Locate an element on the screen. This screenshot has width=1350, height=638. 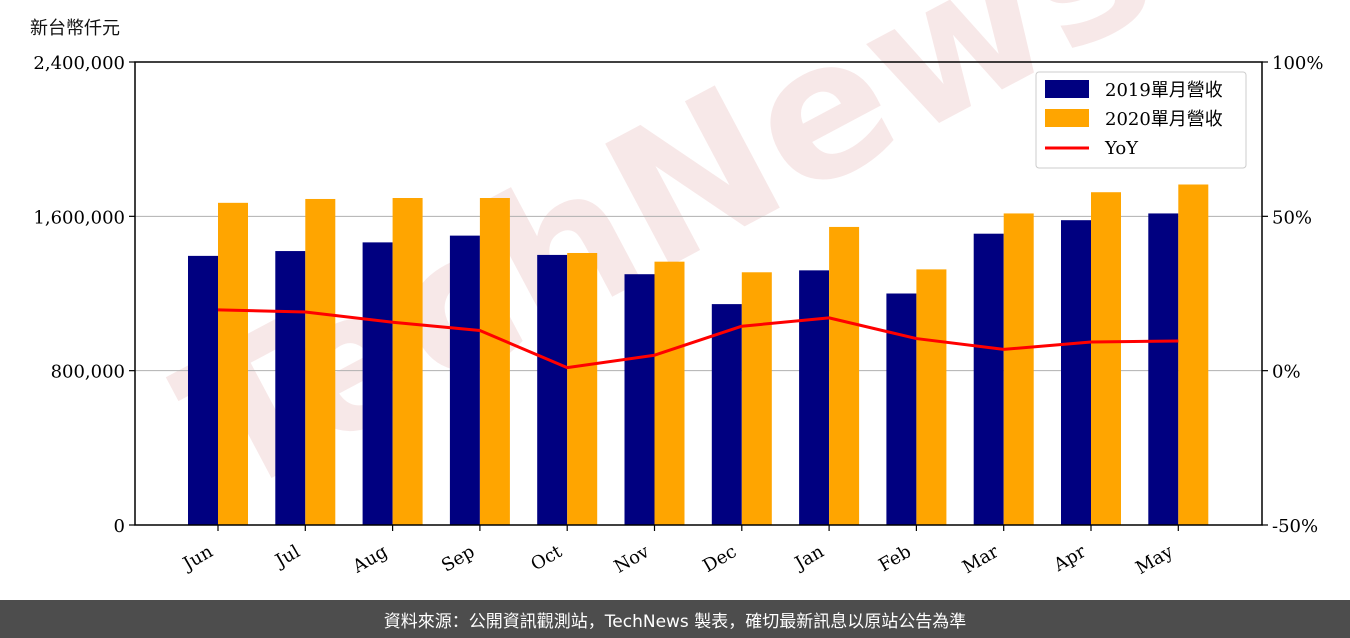
y-tick-label: 0 is located at coordinates (119, 526).